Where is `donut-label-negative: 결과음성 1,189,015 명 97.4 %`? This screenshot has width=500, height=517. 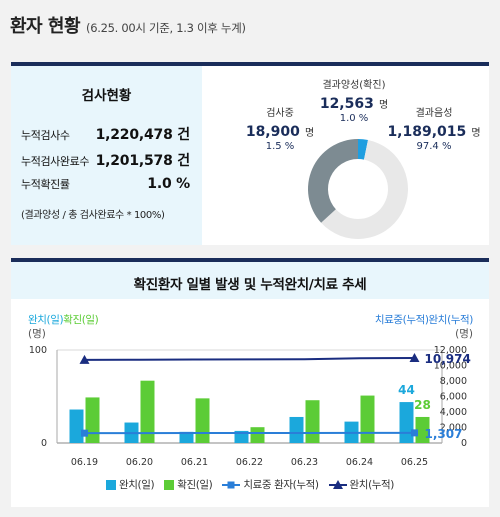
donut-label-negative: 결과음성 1,189,015 명 97.4 % is located at coordinates (434, 131).